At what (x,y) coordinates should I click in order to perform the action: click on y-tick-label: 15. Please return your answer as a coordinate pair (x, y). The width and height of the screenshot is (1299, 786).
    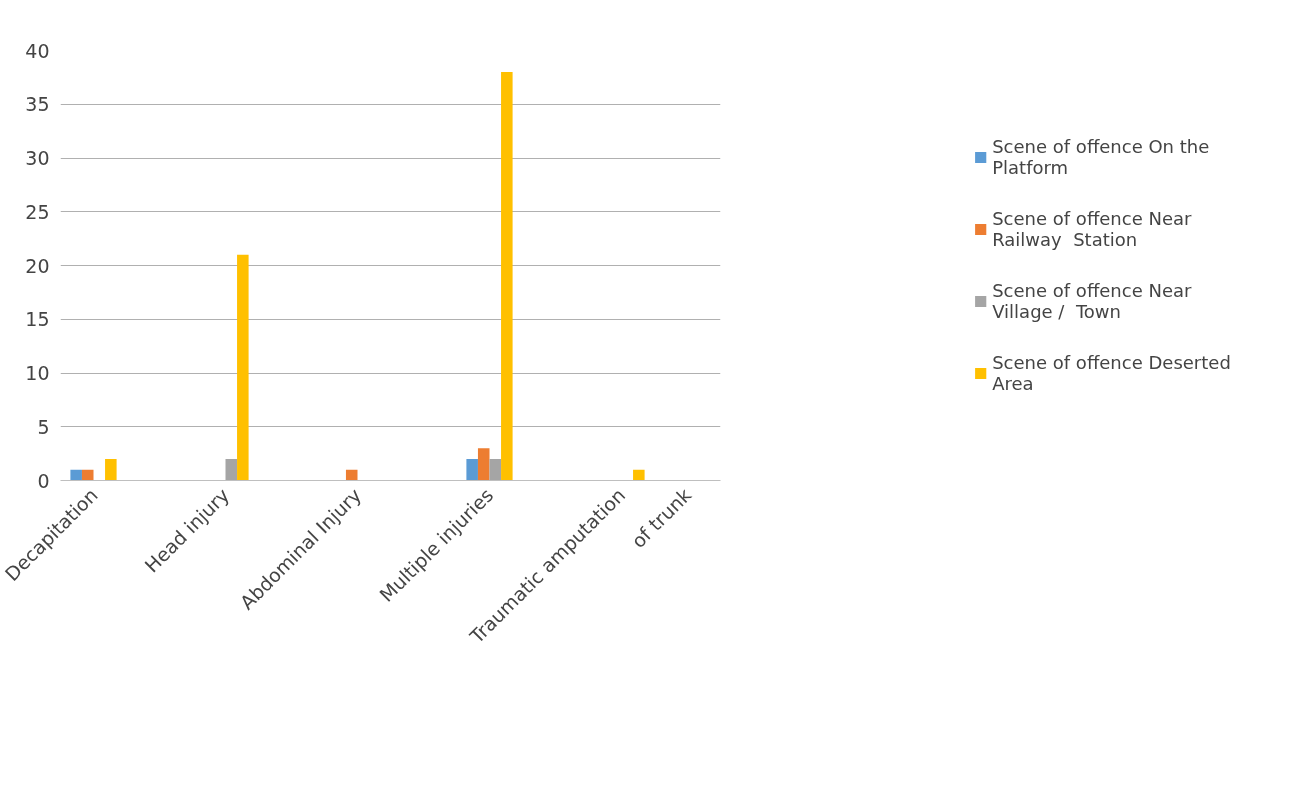
    Looking at the image, I should click on (37, 319).